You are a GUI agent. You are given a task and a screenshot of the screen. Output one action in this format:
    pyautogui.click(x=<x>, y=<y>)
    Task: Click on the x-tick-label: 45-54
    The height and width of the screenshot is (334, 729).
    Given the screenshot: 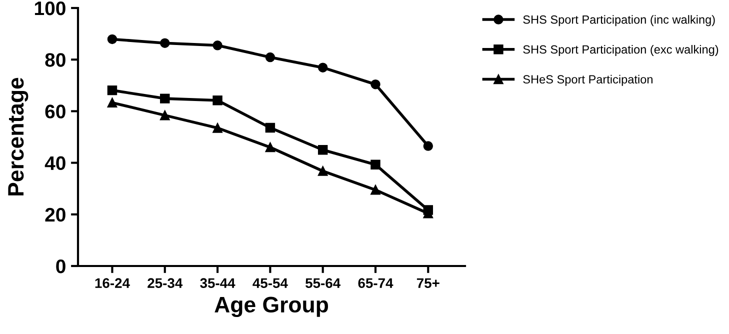 What is the action you would take?
    pyautogui.click(x=270, y=283)
    